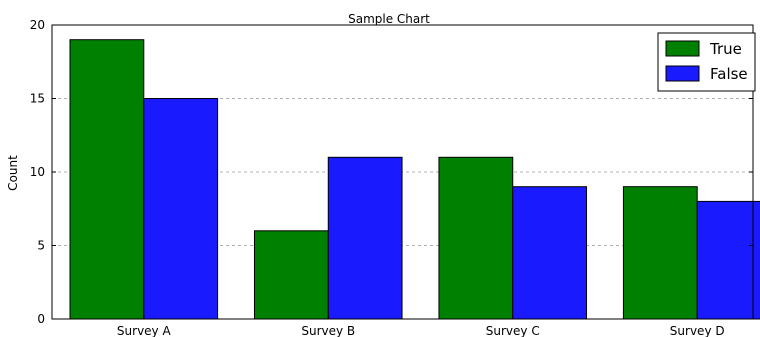  Describe the element at coordinates (682, 48) in the screenshot. I see `legend-swatch-true` at that location.